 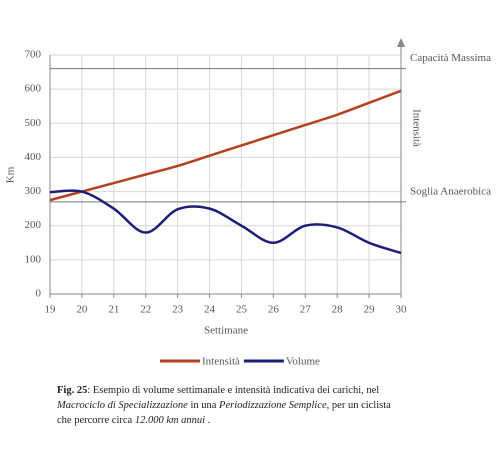 I want to click on y-tick-label: 600, so click(x=33, y=89).